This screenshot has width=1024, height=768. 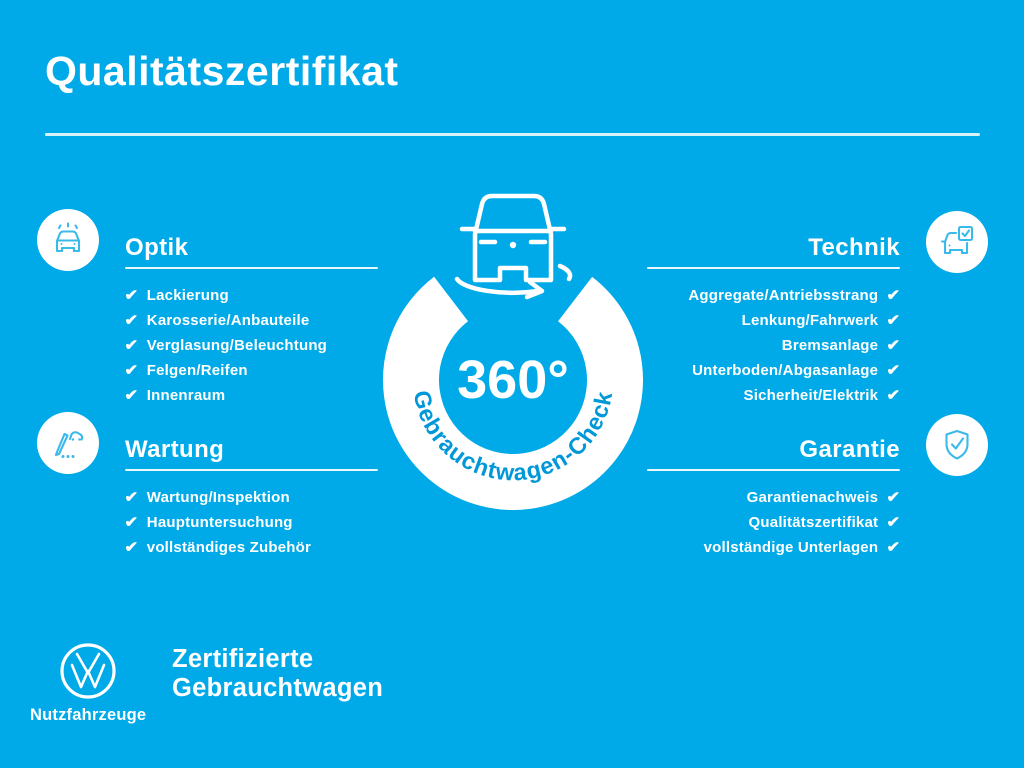 What do you see at coordinates (854, 247) in the screenshot?
I see `section-title-technik: Technik` at bounding box center [854, 247].